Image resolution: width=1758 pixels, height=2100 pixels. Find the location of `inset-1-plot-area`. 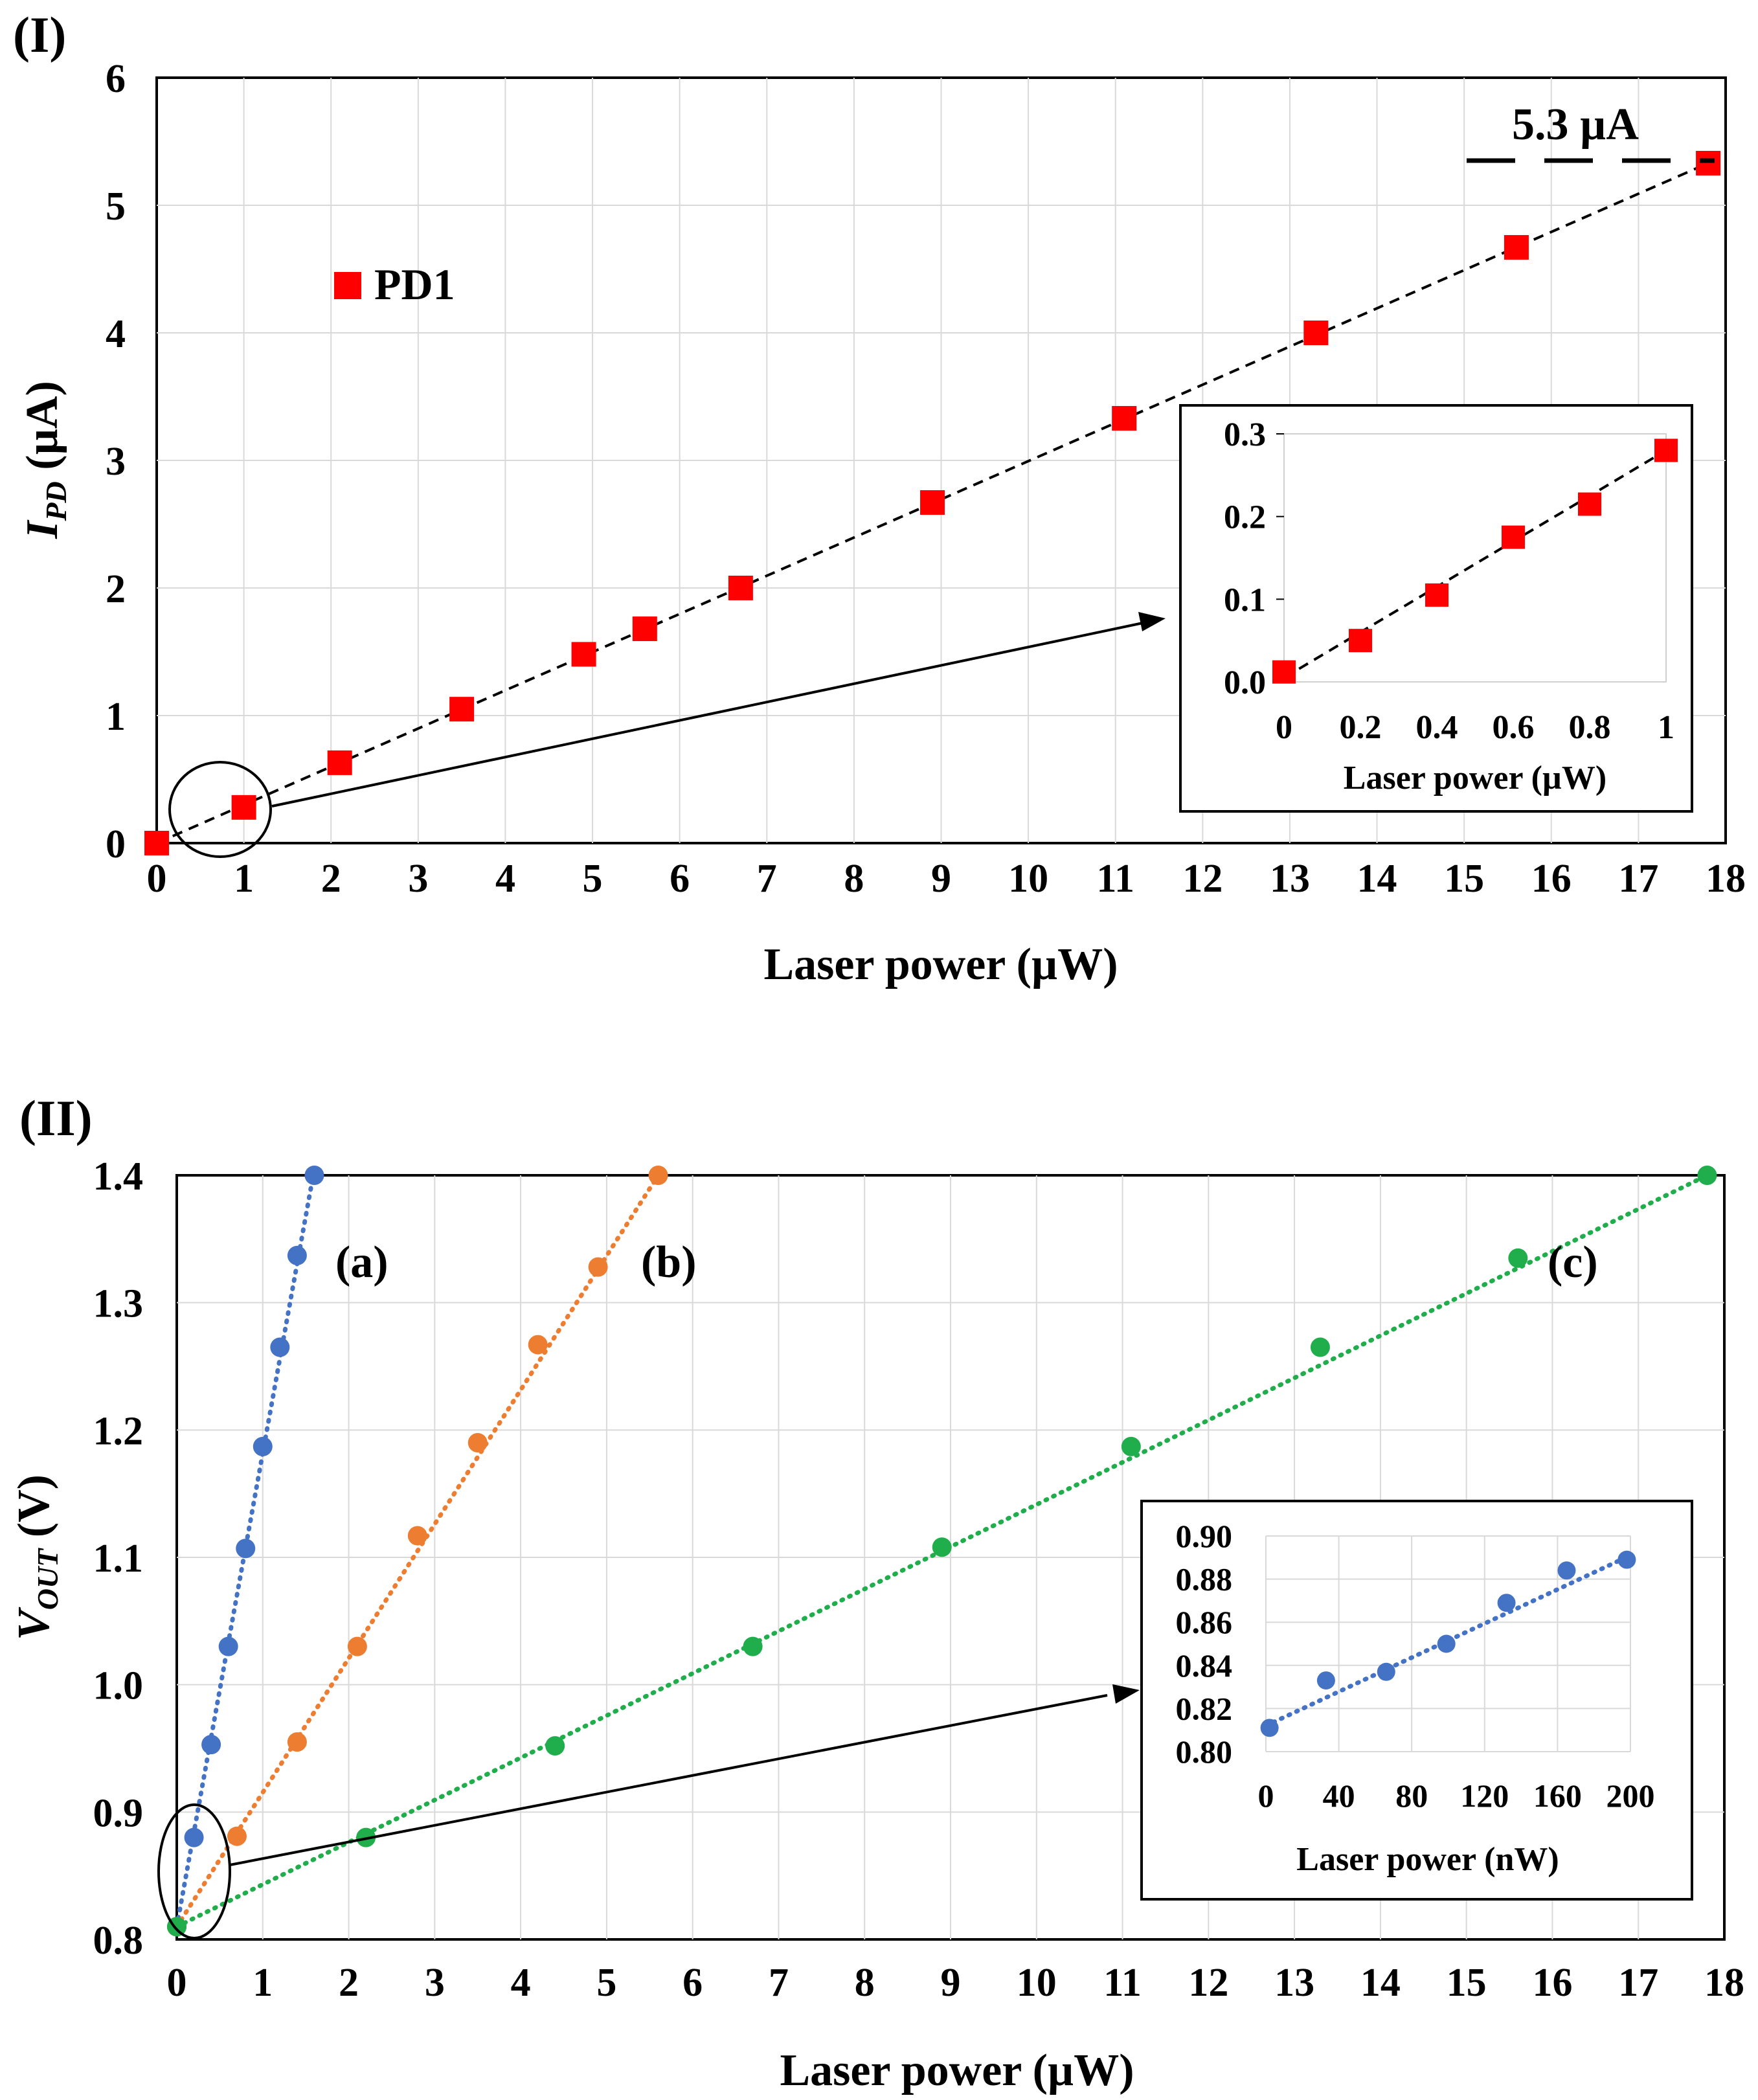

inset-1-plot-area is located at coordinates (1475, 558).